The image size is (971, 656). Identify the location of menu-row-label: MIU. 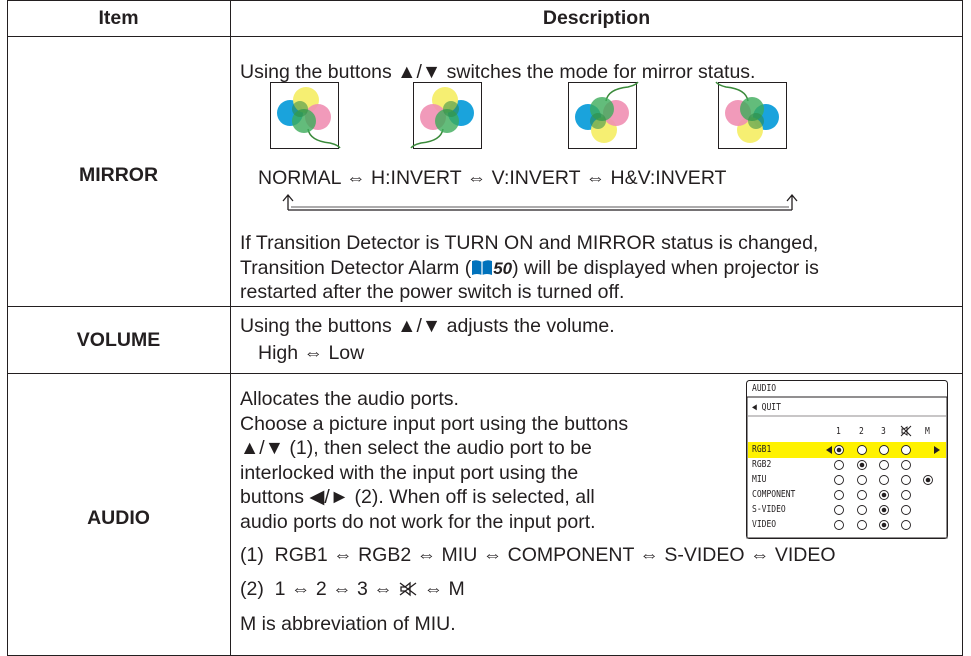
(759, 479).